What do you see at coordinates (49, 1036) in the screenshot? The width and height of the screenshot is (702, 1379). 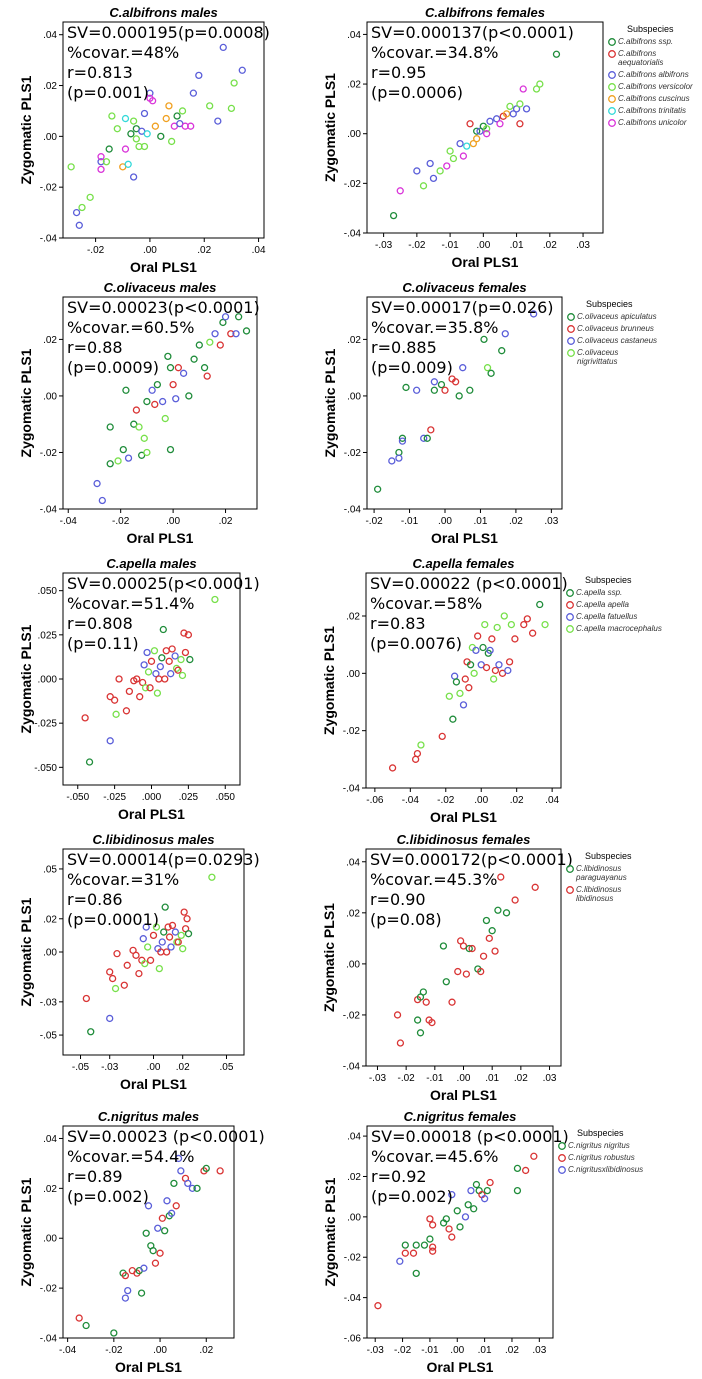 I see `y-tick-label: -.05` at bounding box center [49, 1036].